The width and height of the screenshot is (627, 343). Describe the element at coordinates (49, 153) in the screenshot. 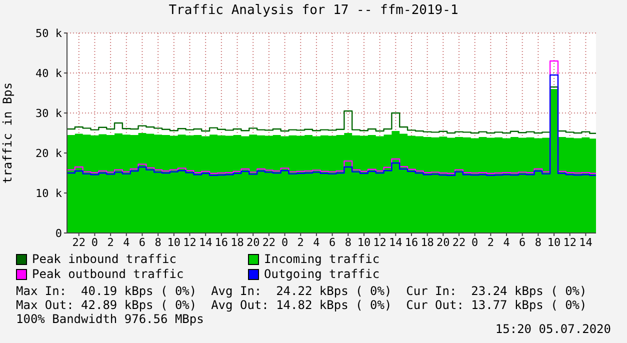

I see `y-tick-label: 20 k` at that location.